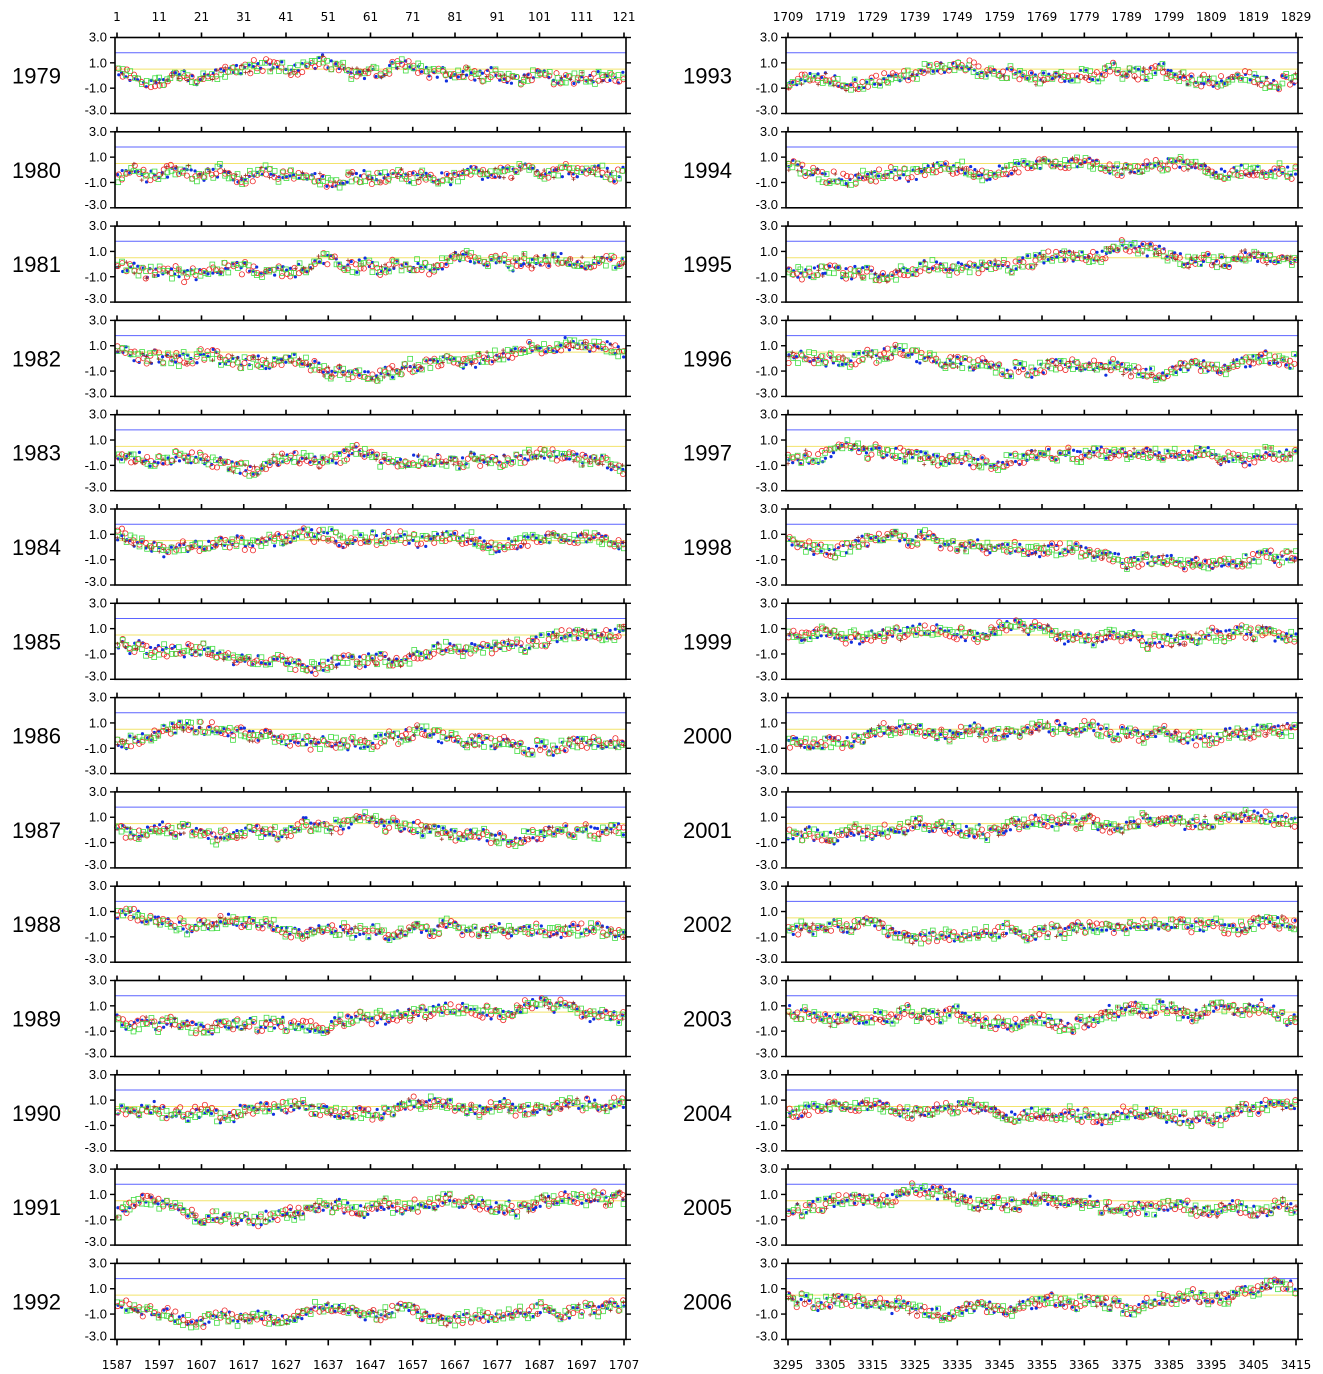 Image resolution: width=1323 pixels, height=1374 pixels. I want to click on top-x-tick-label: 81, so click(454, 17).